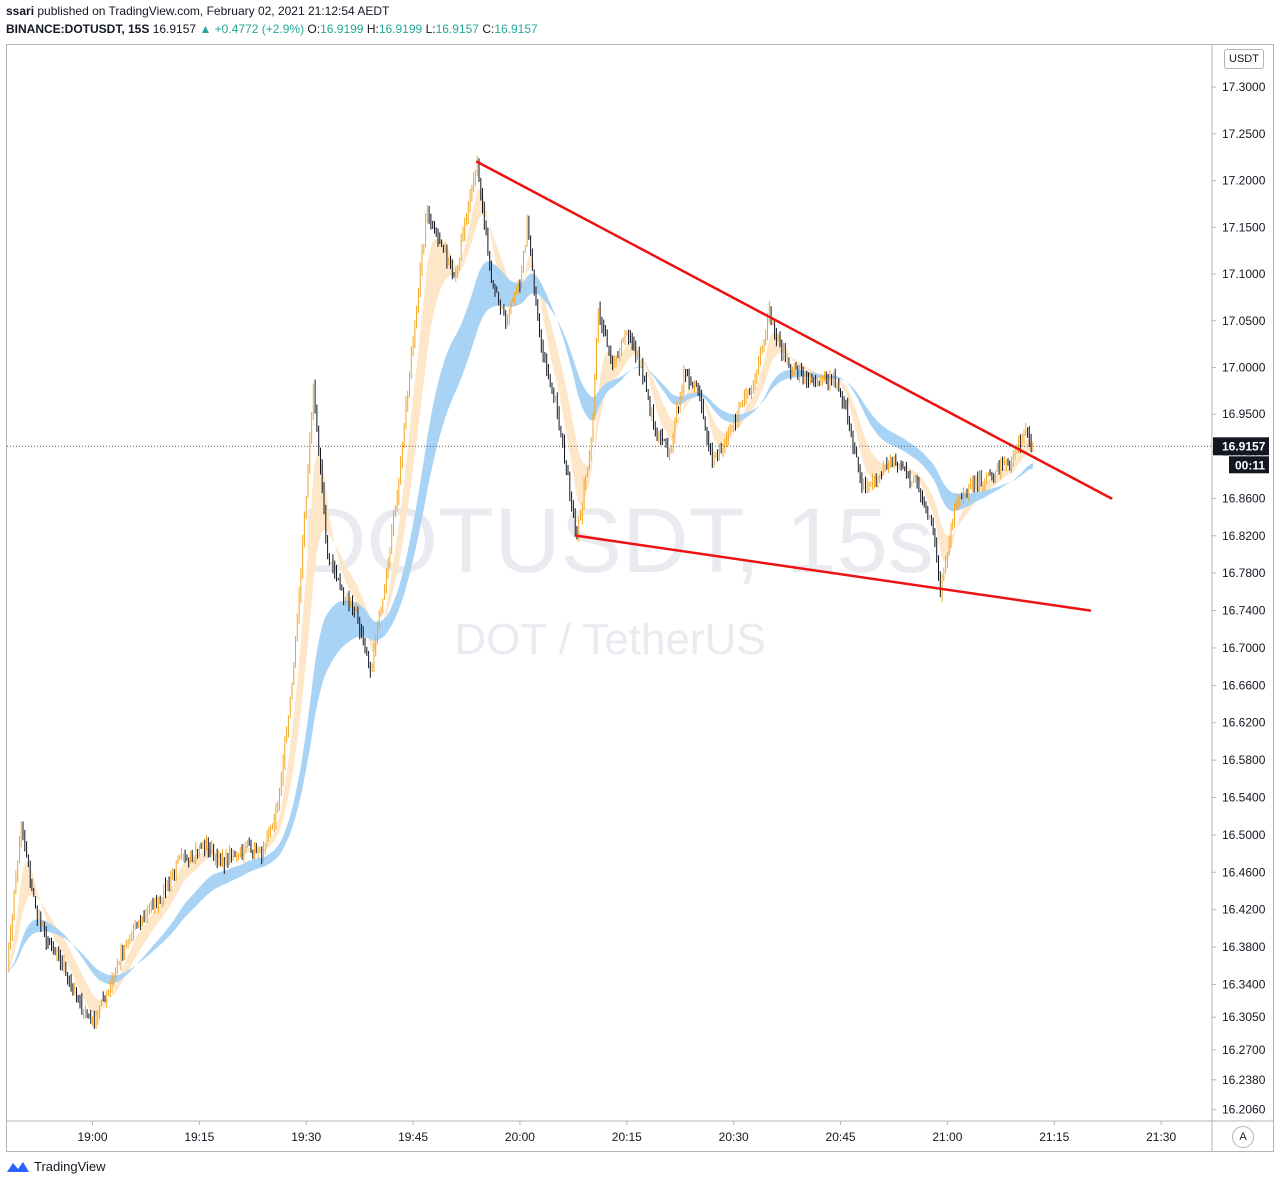  Describe the element at coordinates (306, 1137) in the screenshot. I see `time-tick-label: 19:30` at that location.